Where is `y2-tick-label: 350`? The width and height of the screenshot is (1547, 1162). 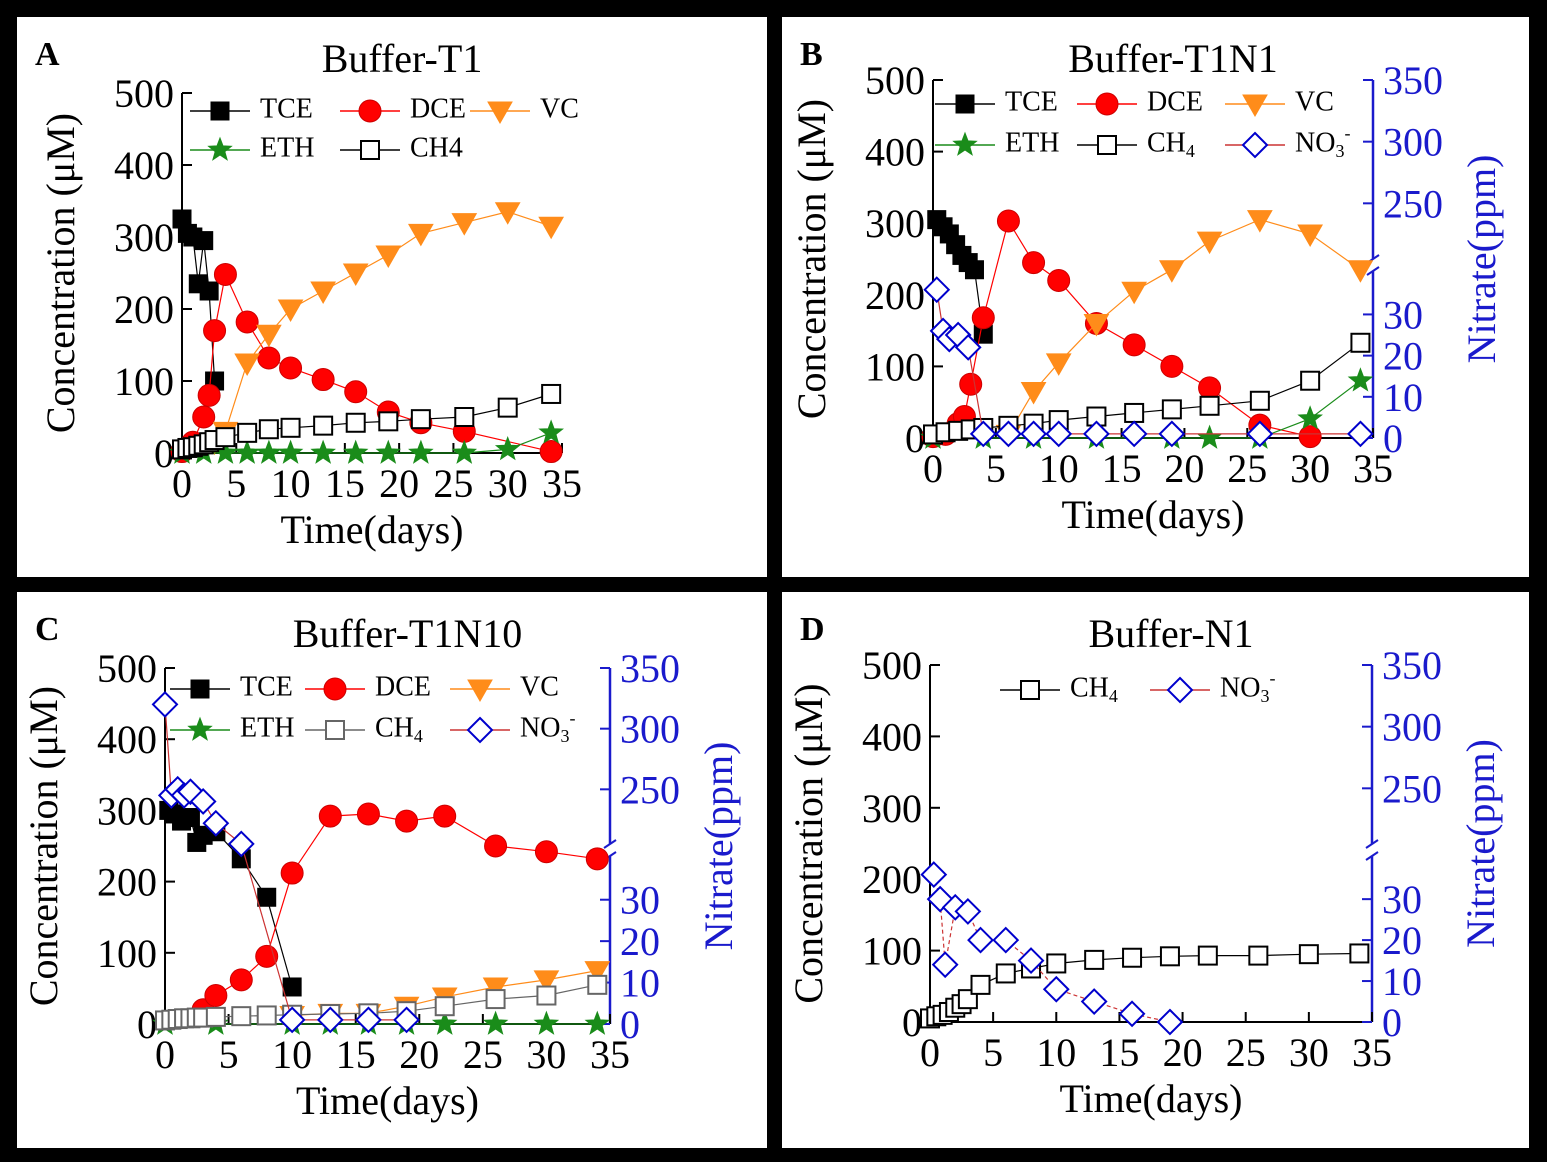
y2-tick-label: 350 is located at coordinates (1412, 665).